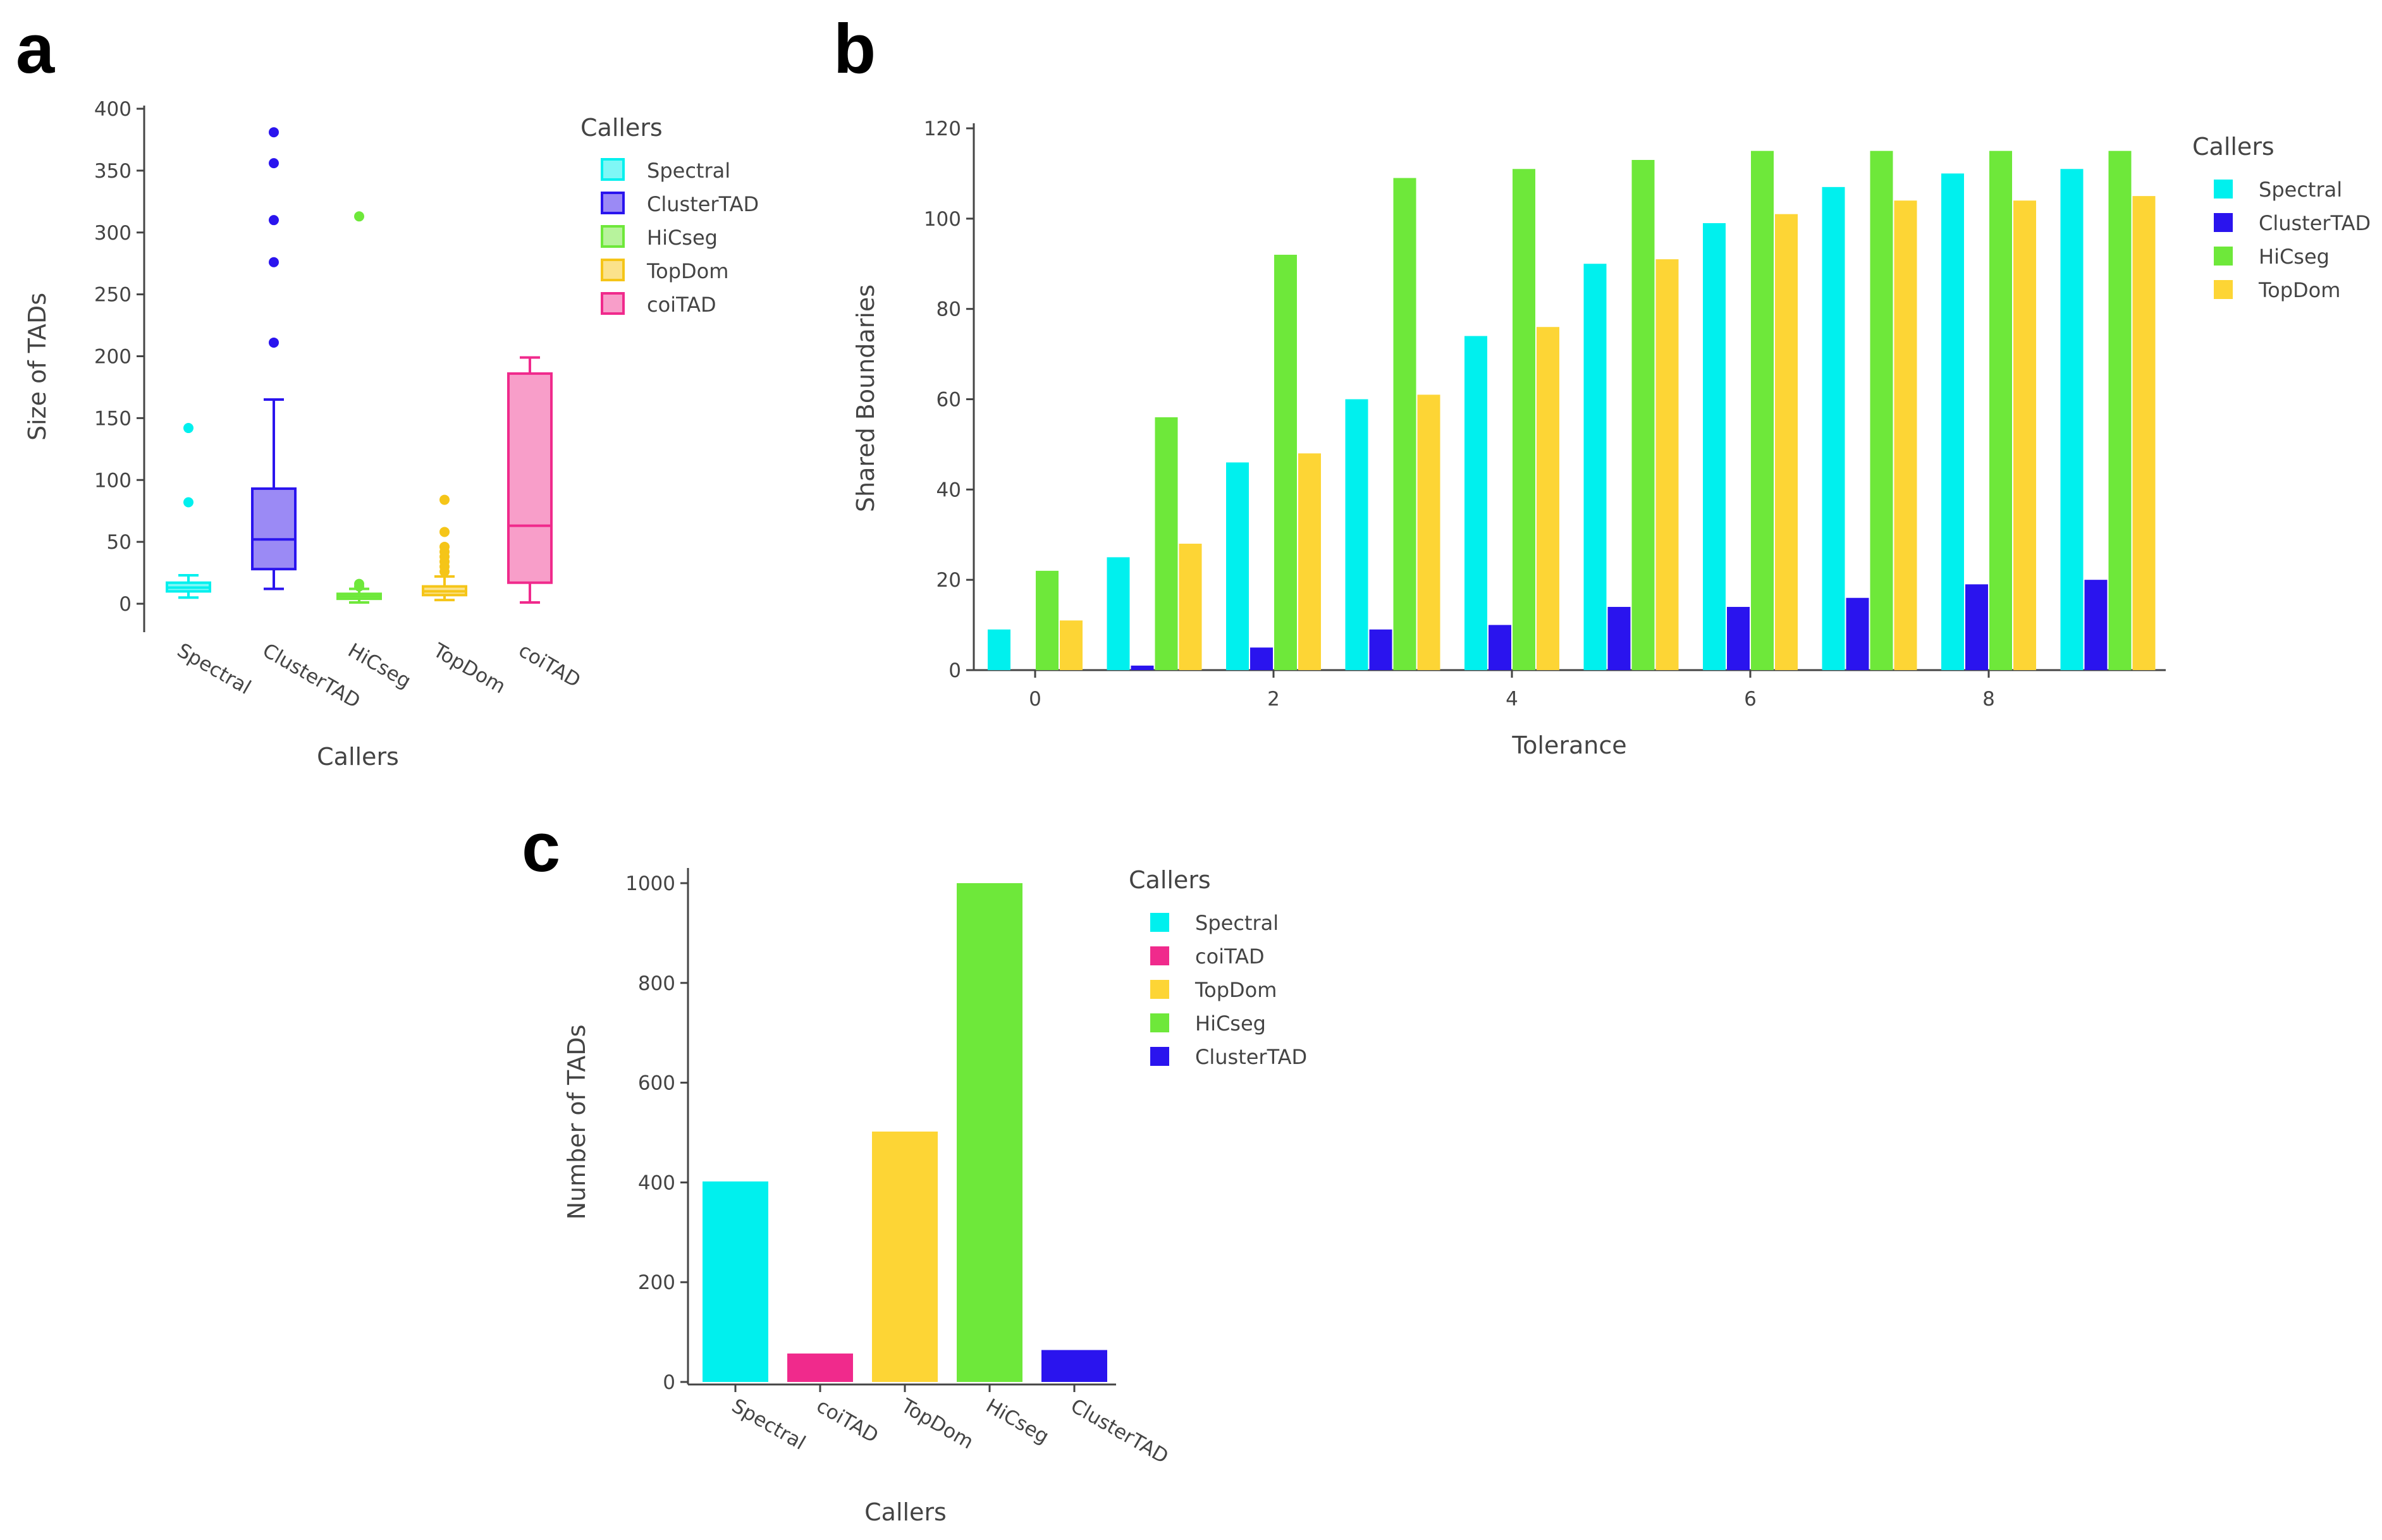  I want to click on bar-topdom, so click(905, 1256).